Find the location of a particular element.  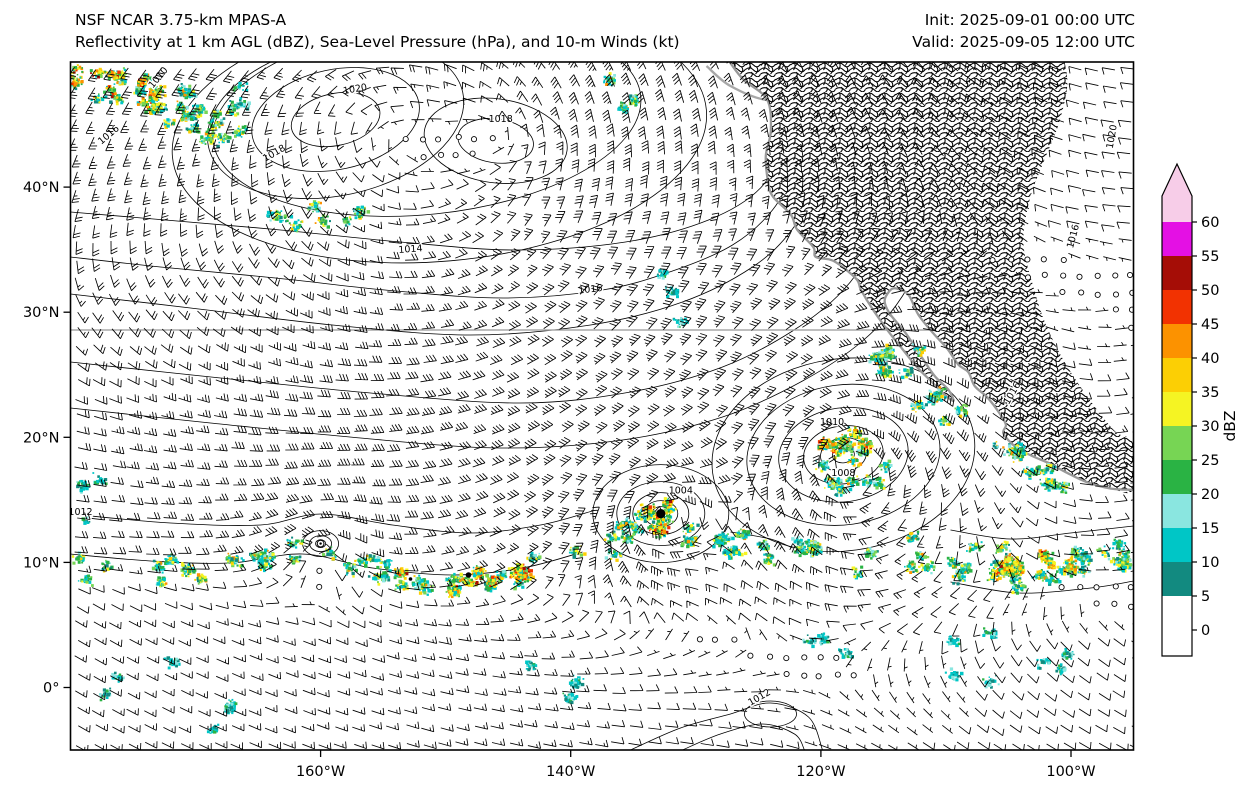

colorbar-tick-label: 40 is located at coordinates (1210, 359).